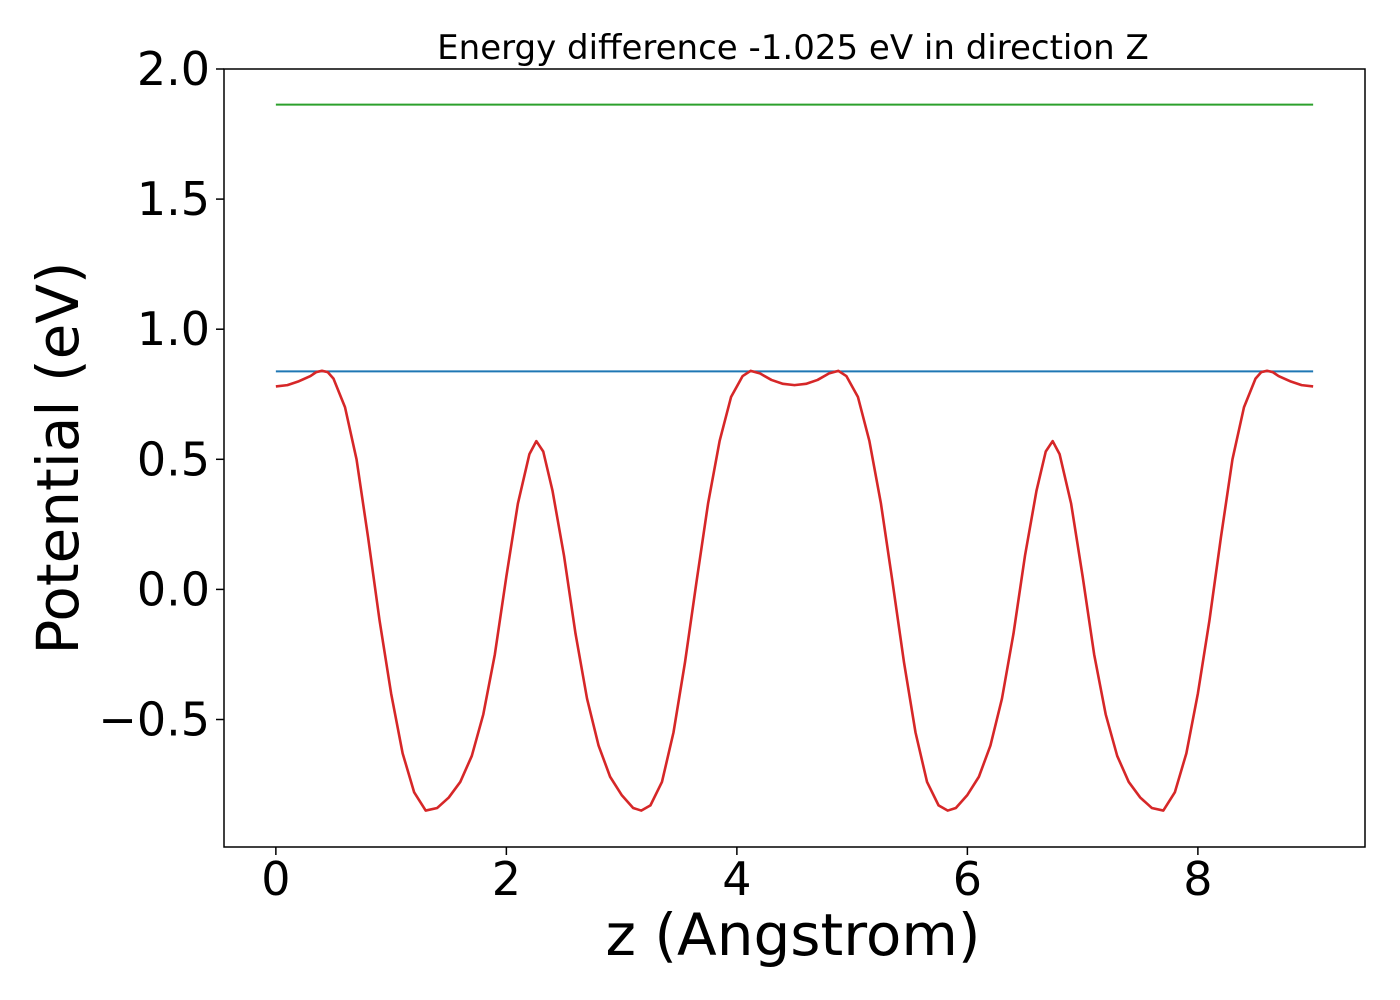 This screenshot has height=1000, width=1400. What do you see at coordinates (154, 720) in the screenshot?
I see `y-tick-label: −0.5` at bounding box center [154, 720].